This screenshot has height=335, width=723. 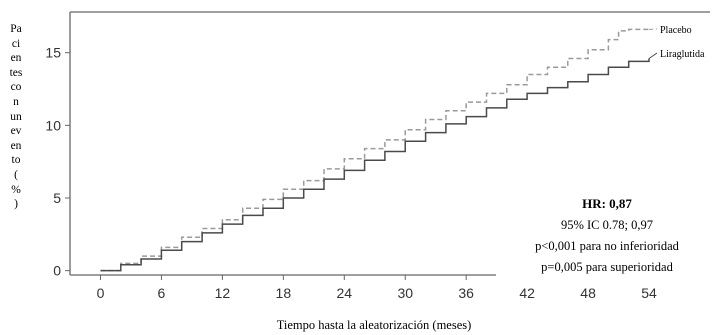 I want to click on y-tick-label: 15, so click(x=53, y=53).